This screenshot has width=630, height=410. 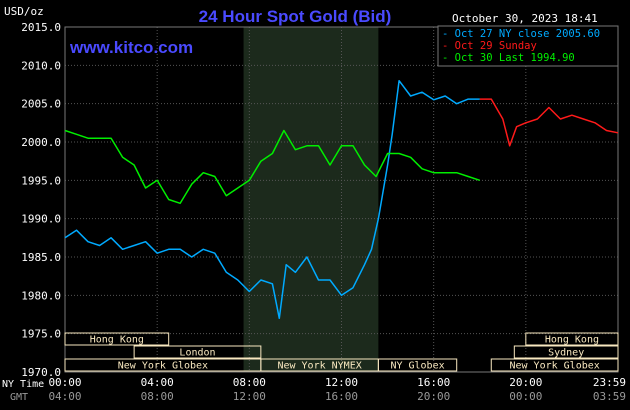 I want to click on x-tick-ny: 08:00, so click(x=249, y=382).